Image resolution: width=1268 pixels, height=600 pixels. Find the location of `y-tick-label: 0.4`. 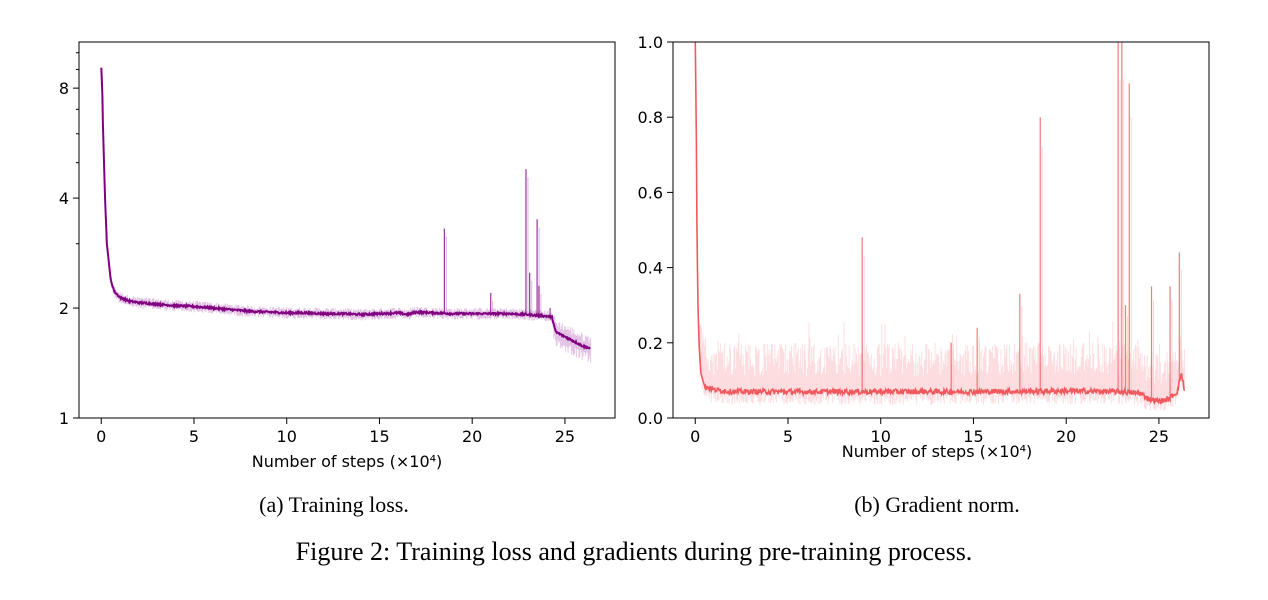

y-tick-label: 0.4 is located at coordinates (650, 268).